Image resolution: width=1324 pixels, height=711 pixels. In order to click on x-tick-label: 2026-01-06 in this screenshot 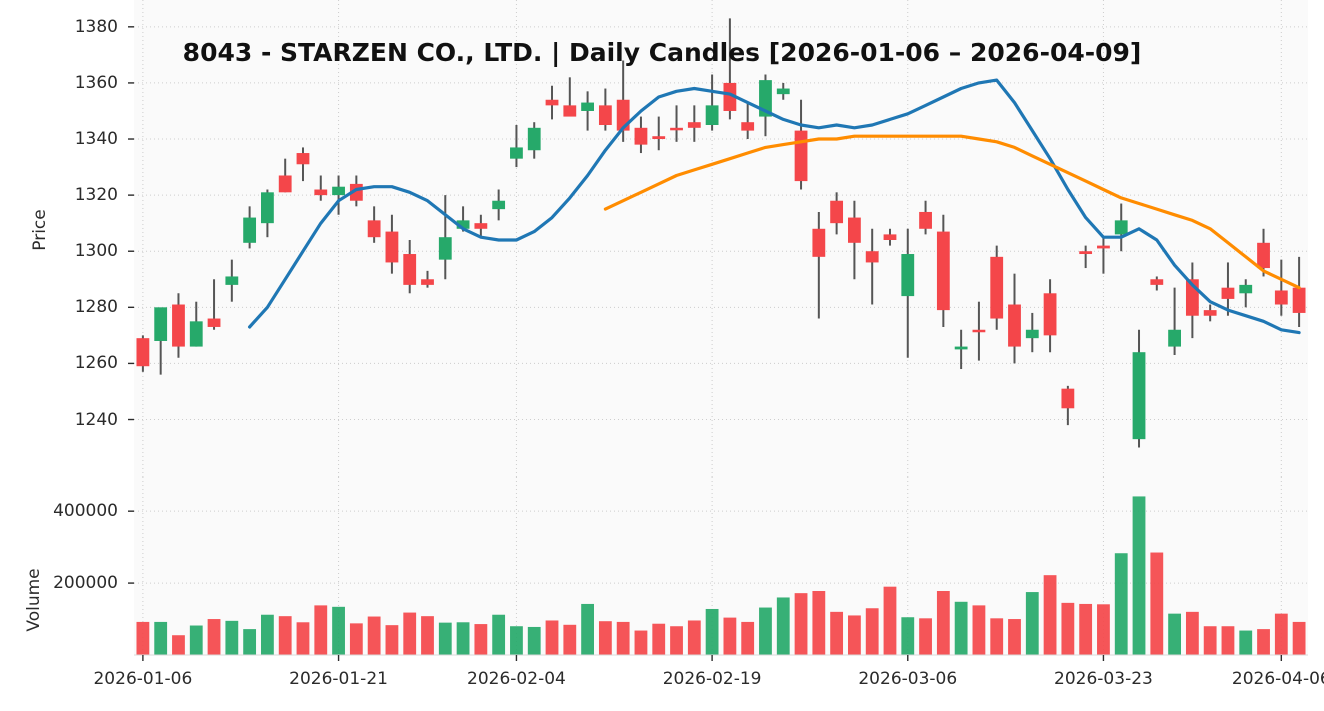, I will do `click(143, 679)`.